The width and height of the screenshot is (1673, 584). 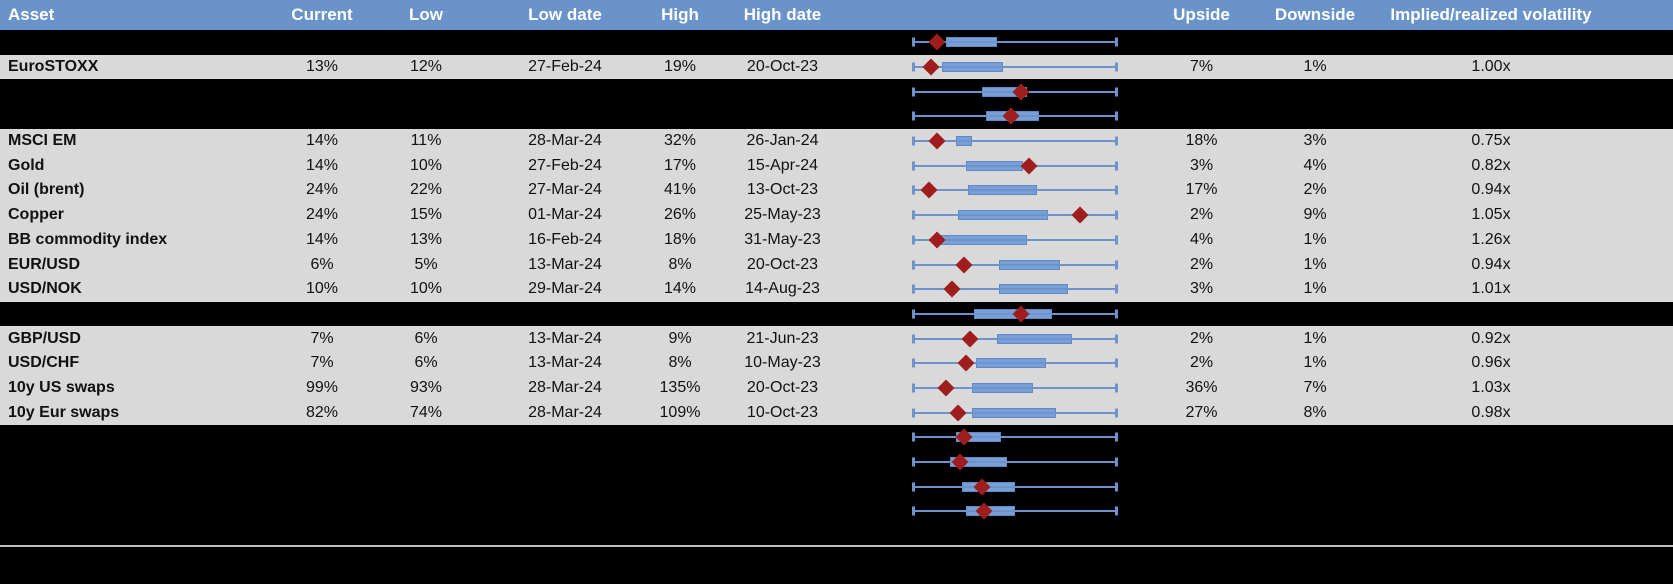 What do you see at coordinates (322, 387) in the screenshot?
I see `cell-current: 99%` at bounding box center [322, 387].